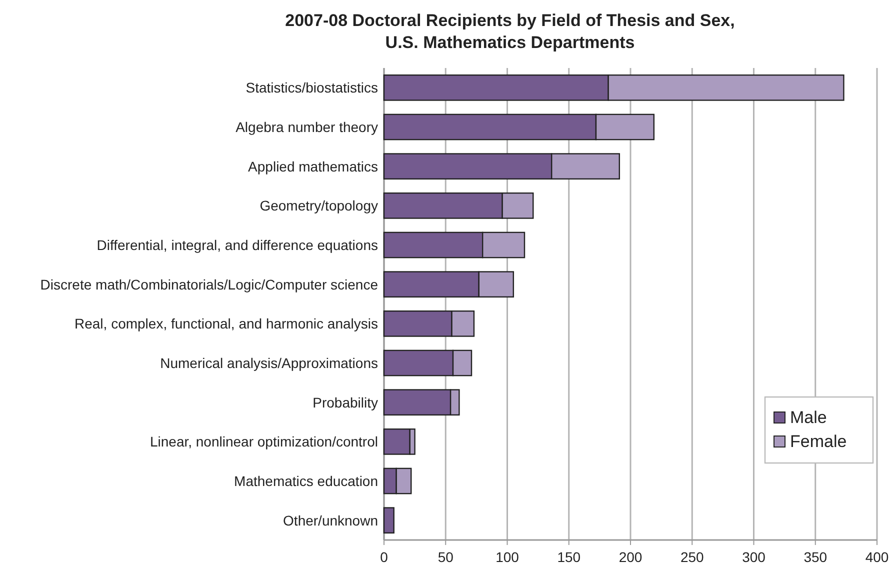 The width and height of the screenshot is (896, 566). Describe the element at coordinates (330, 520) in the screenshot. I see `y-tick-label: Other/unknown` at that location.